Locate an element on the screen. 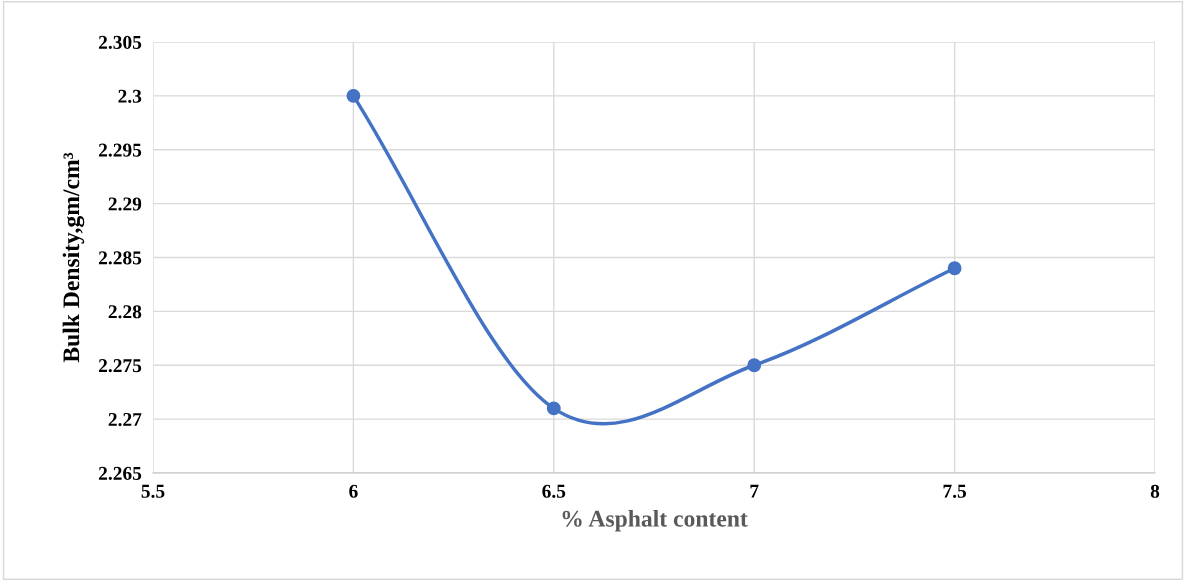 The width and height of the screenshot is (1186, 581). y-tick-label: 2.28 is located at coordinates (125, 312).